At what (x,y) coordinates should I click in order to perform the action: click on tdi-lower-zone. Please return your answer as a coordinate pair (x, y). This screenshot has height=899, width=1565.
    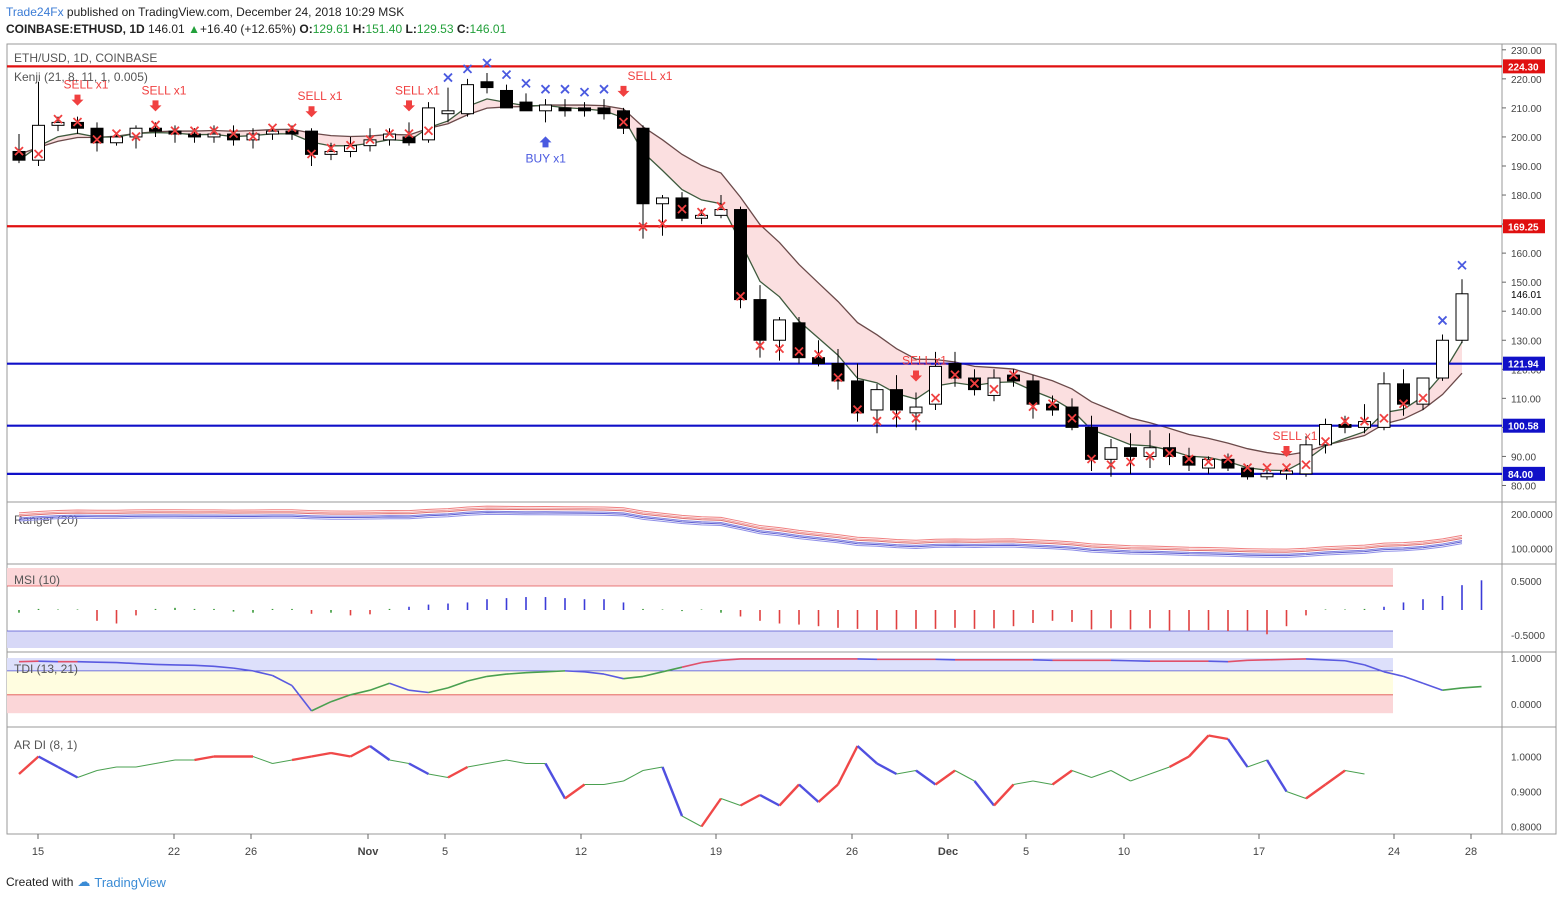
    Looking at the image, I should click on (700, 704).